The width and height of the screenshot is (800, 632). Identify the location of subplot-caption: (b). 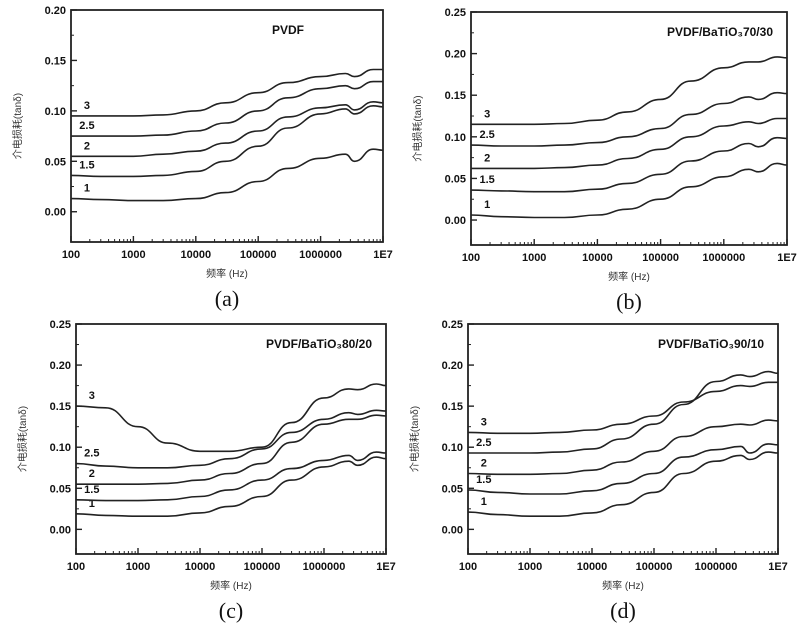
(629, 301).